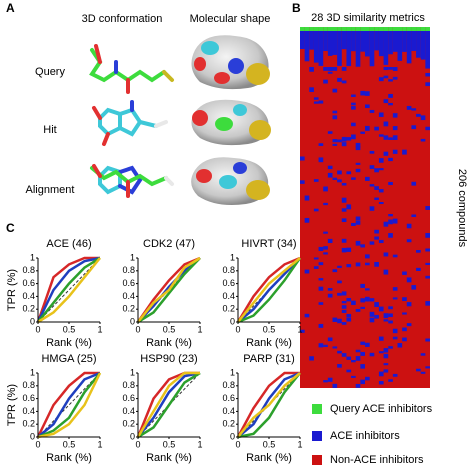 The width and height of the screenshot is (474, 471). Describe the element at coordinates (368, 18) in the screenshot. I see `heatmap-title: 28 3D similarity metrics` at that location.